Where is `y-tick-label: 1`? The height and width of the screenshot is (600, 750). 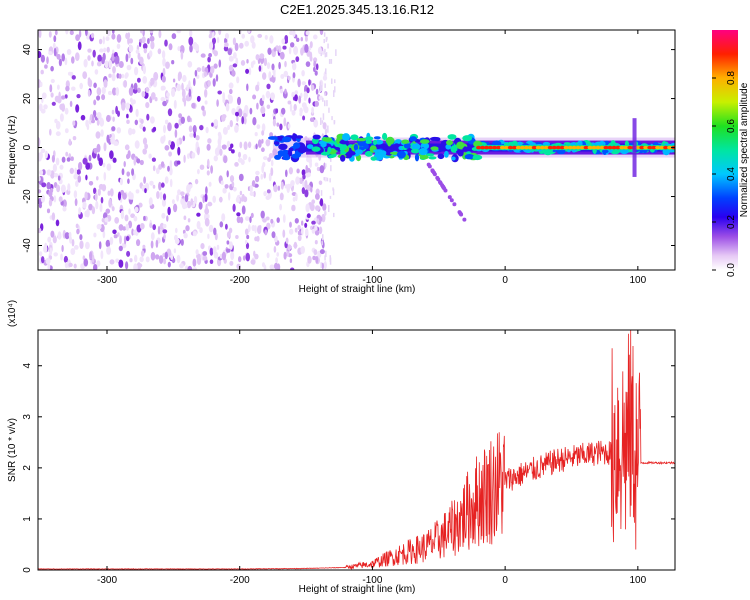 y-tick-label: 1 is located at coordinates (27, 519).